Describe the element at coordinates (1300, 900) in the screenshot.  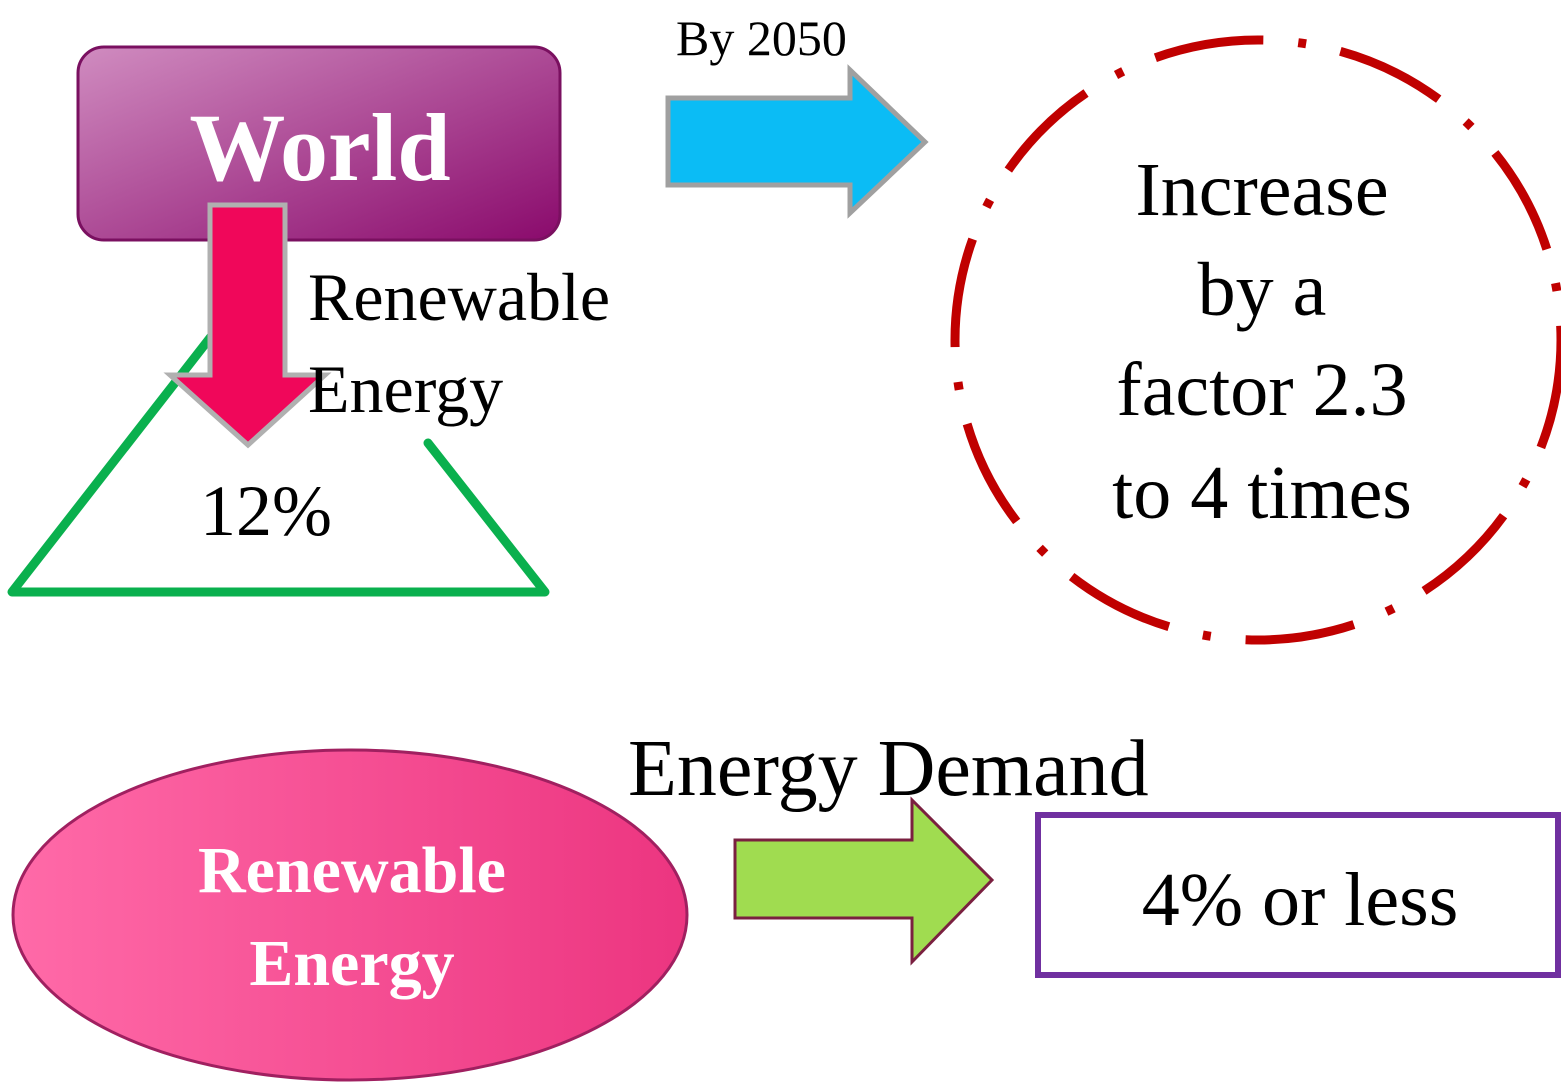
I see `box-label: 4% or less` at that location.